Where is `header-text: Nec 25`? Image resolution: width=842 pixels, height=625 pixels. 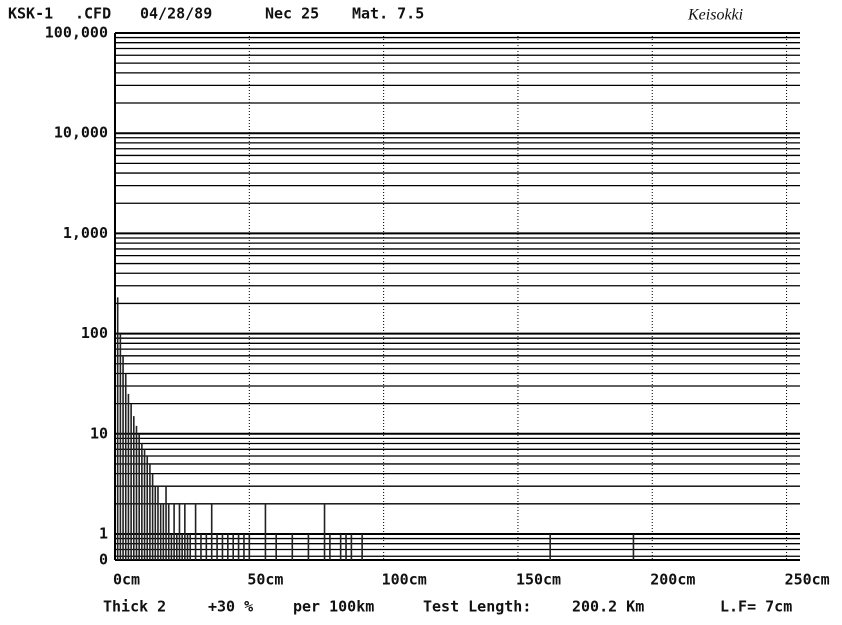
header-text: Nec 25 is located at coordinates (292, 14).